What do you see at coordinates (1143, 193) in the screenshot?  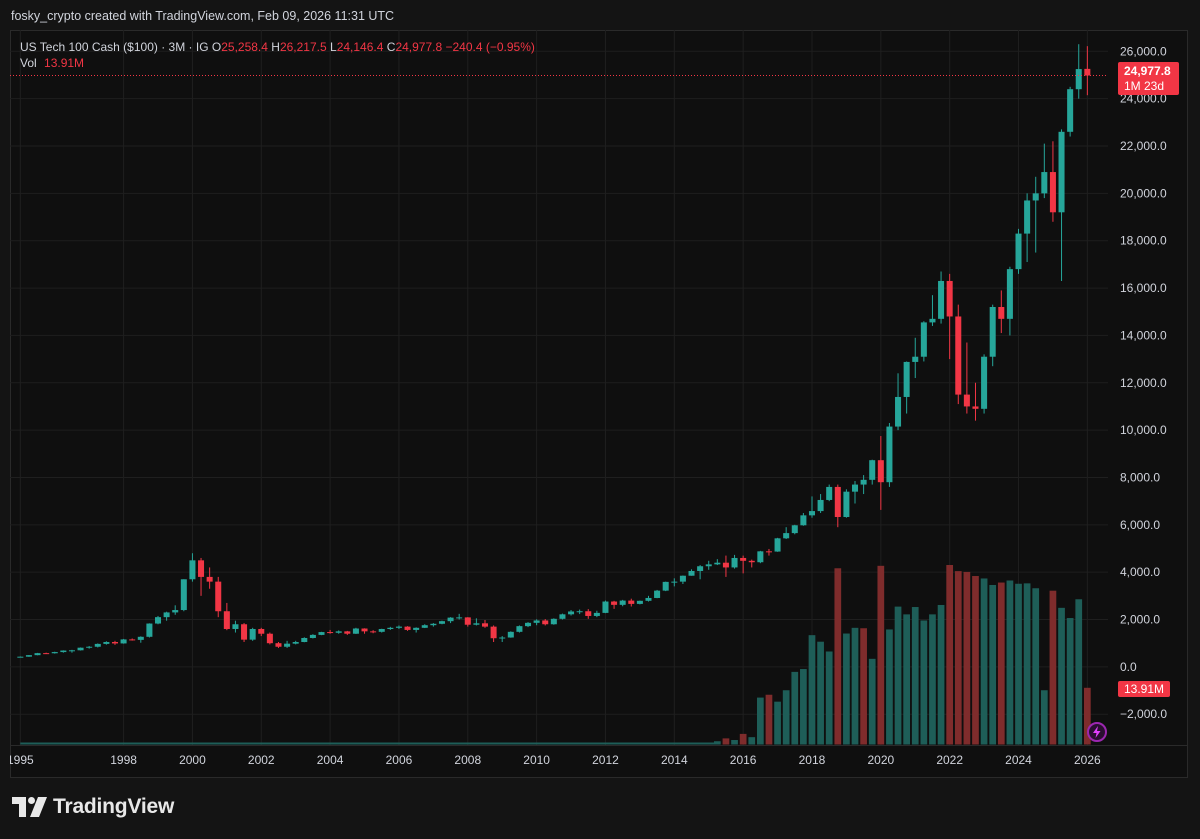 I see `price-axis-label: 20,000.0` at bounding box center [1143, 193].